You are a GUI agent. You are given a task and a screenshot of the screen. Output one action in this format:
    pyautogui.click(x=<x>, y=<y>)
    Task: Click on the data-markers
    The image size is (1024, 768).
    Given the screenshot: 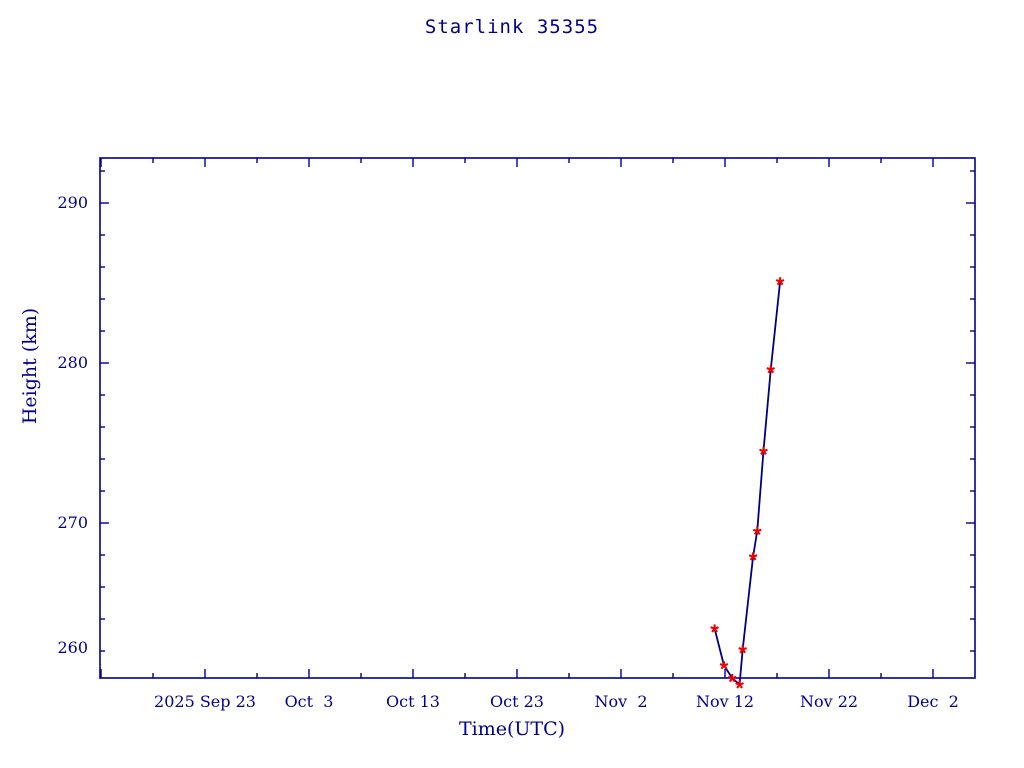 What is the action you would take?
    pyautogui.click(x=747, y=483)
    